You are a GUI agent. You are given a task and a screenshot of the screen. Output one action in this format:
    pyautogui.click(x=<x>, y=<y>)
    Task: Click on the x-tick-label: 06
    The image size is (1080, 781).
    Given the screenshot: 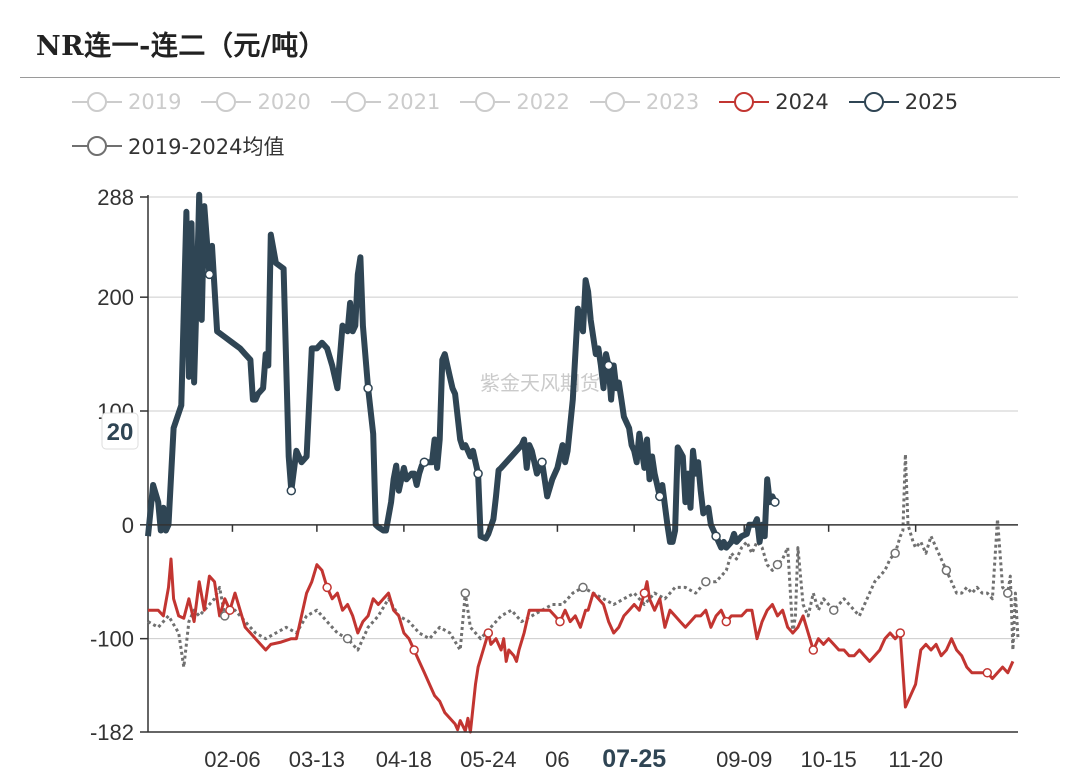 What is the action you would take?
    pyautogui.click(x=557, y=759)
    